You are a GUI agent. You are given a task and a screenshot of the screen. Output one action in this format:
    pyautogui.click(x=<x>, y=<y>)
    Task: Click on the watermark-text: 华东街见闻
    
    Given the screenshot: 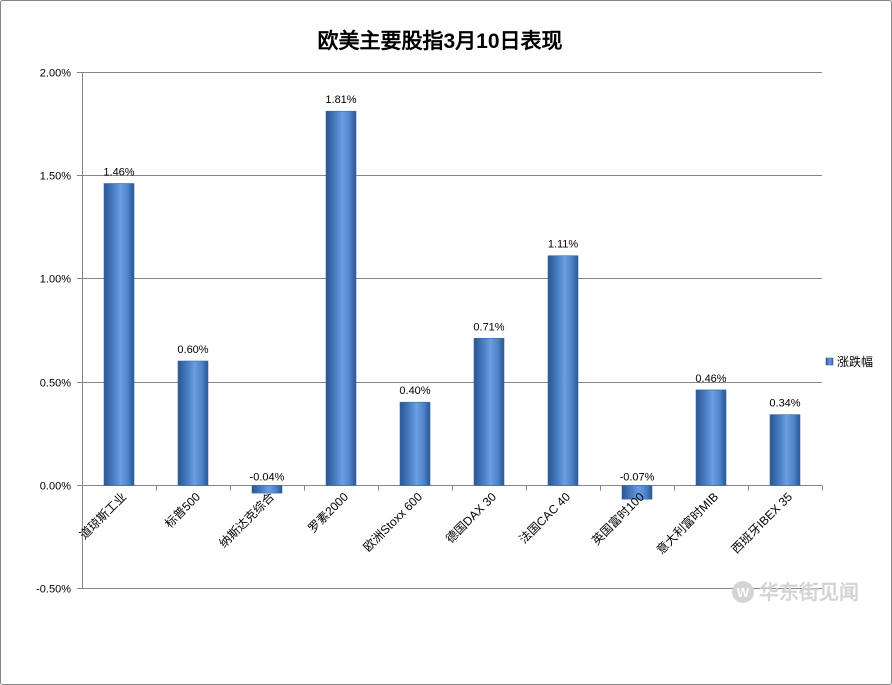 What is the action you would take?
    pyautogui.click(x=809, y=592)
    